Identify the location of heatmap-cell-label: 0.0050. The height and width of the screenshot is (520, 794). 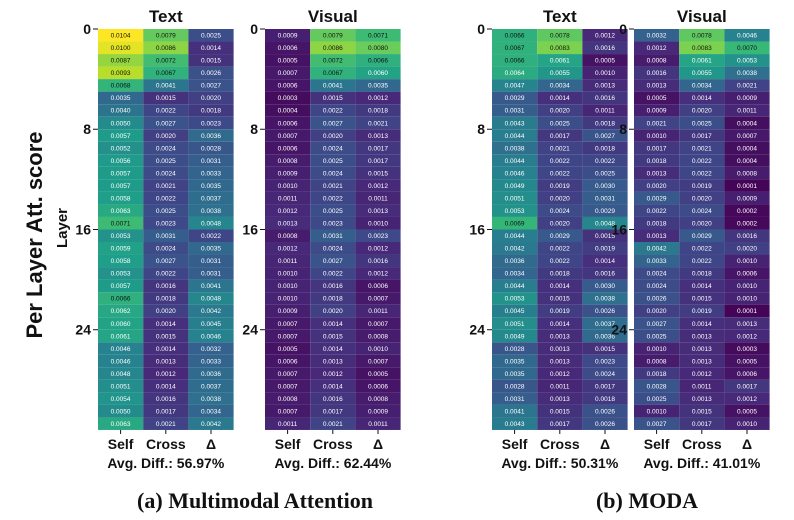
(121, 411).